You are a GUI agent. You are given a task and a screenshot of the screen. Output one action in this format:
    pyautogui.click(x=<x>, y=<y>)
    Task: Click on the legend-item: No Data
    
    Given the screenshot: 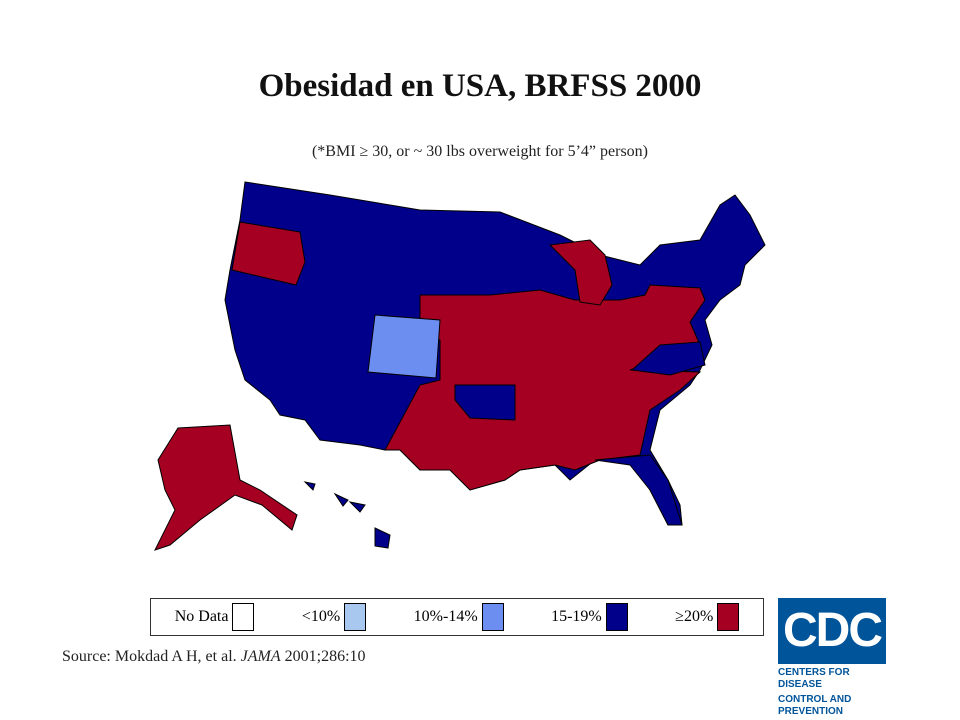 What is the action you would take?
    pyautogui.click(x=215, y=617)
    